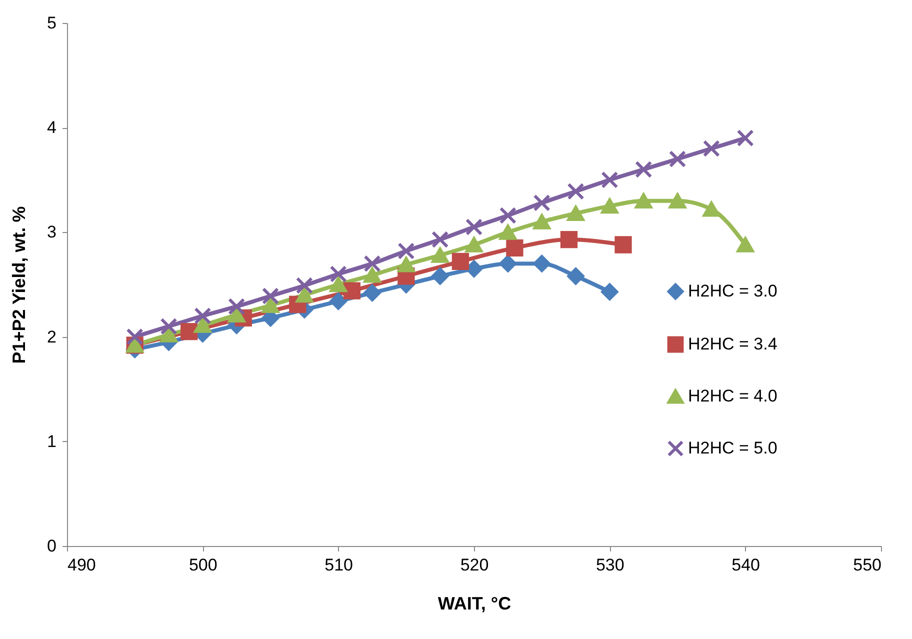  I want to click on y-tick-label: 2, so click(51, 336).